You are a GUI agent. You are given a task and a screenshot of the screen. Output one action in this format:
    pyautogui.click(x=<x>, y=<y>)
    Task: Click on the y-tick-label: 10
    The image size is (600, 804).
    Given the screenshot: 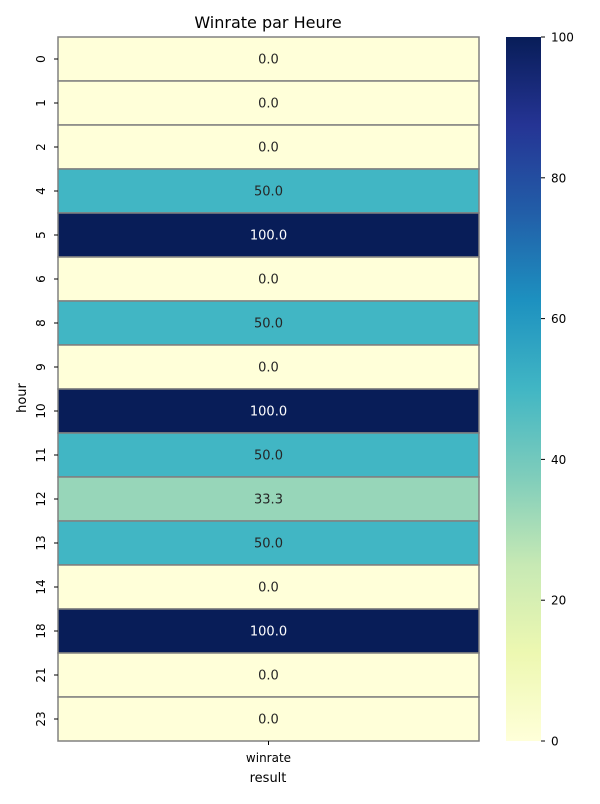 What is the action you would take?
    pyautogui.click(x=41, y=410)
    